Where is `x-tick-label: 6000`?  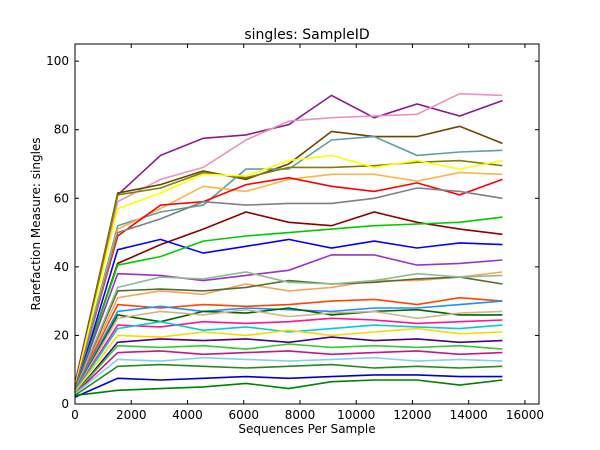 x-tick-label: 6000 is located at coordinates (243, 415).